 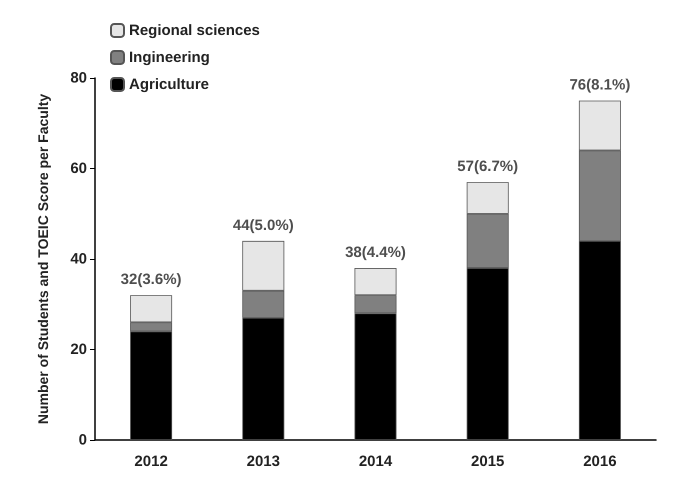 What do you see at coordinates (487, 461) in the screenshot?
I see `x-tick-label: 2015` at bounding box center [487, 461].